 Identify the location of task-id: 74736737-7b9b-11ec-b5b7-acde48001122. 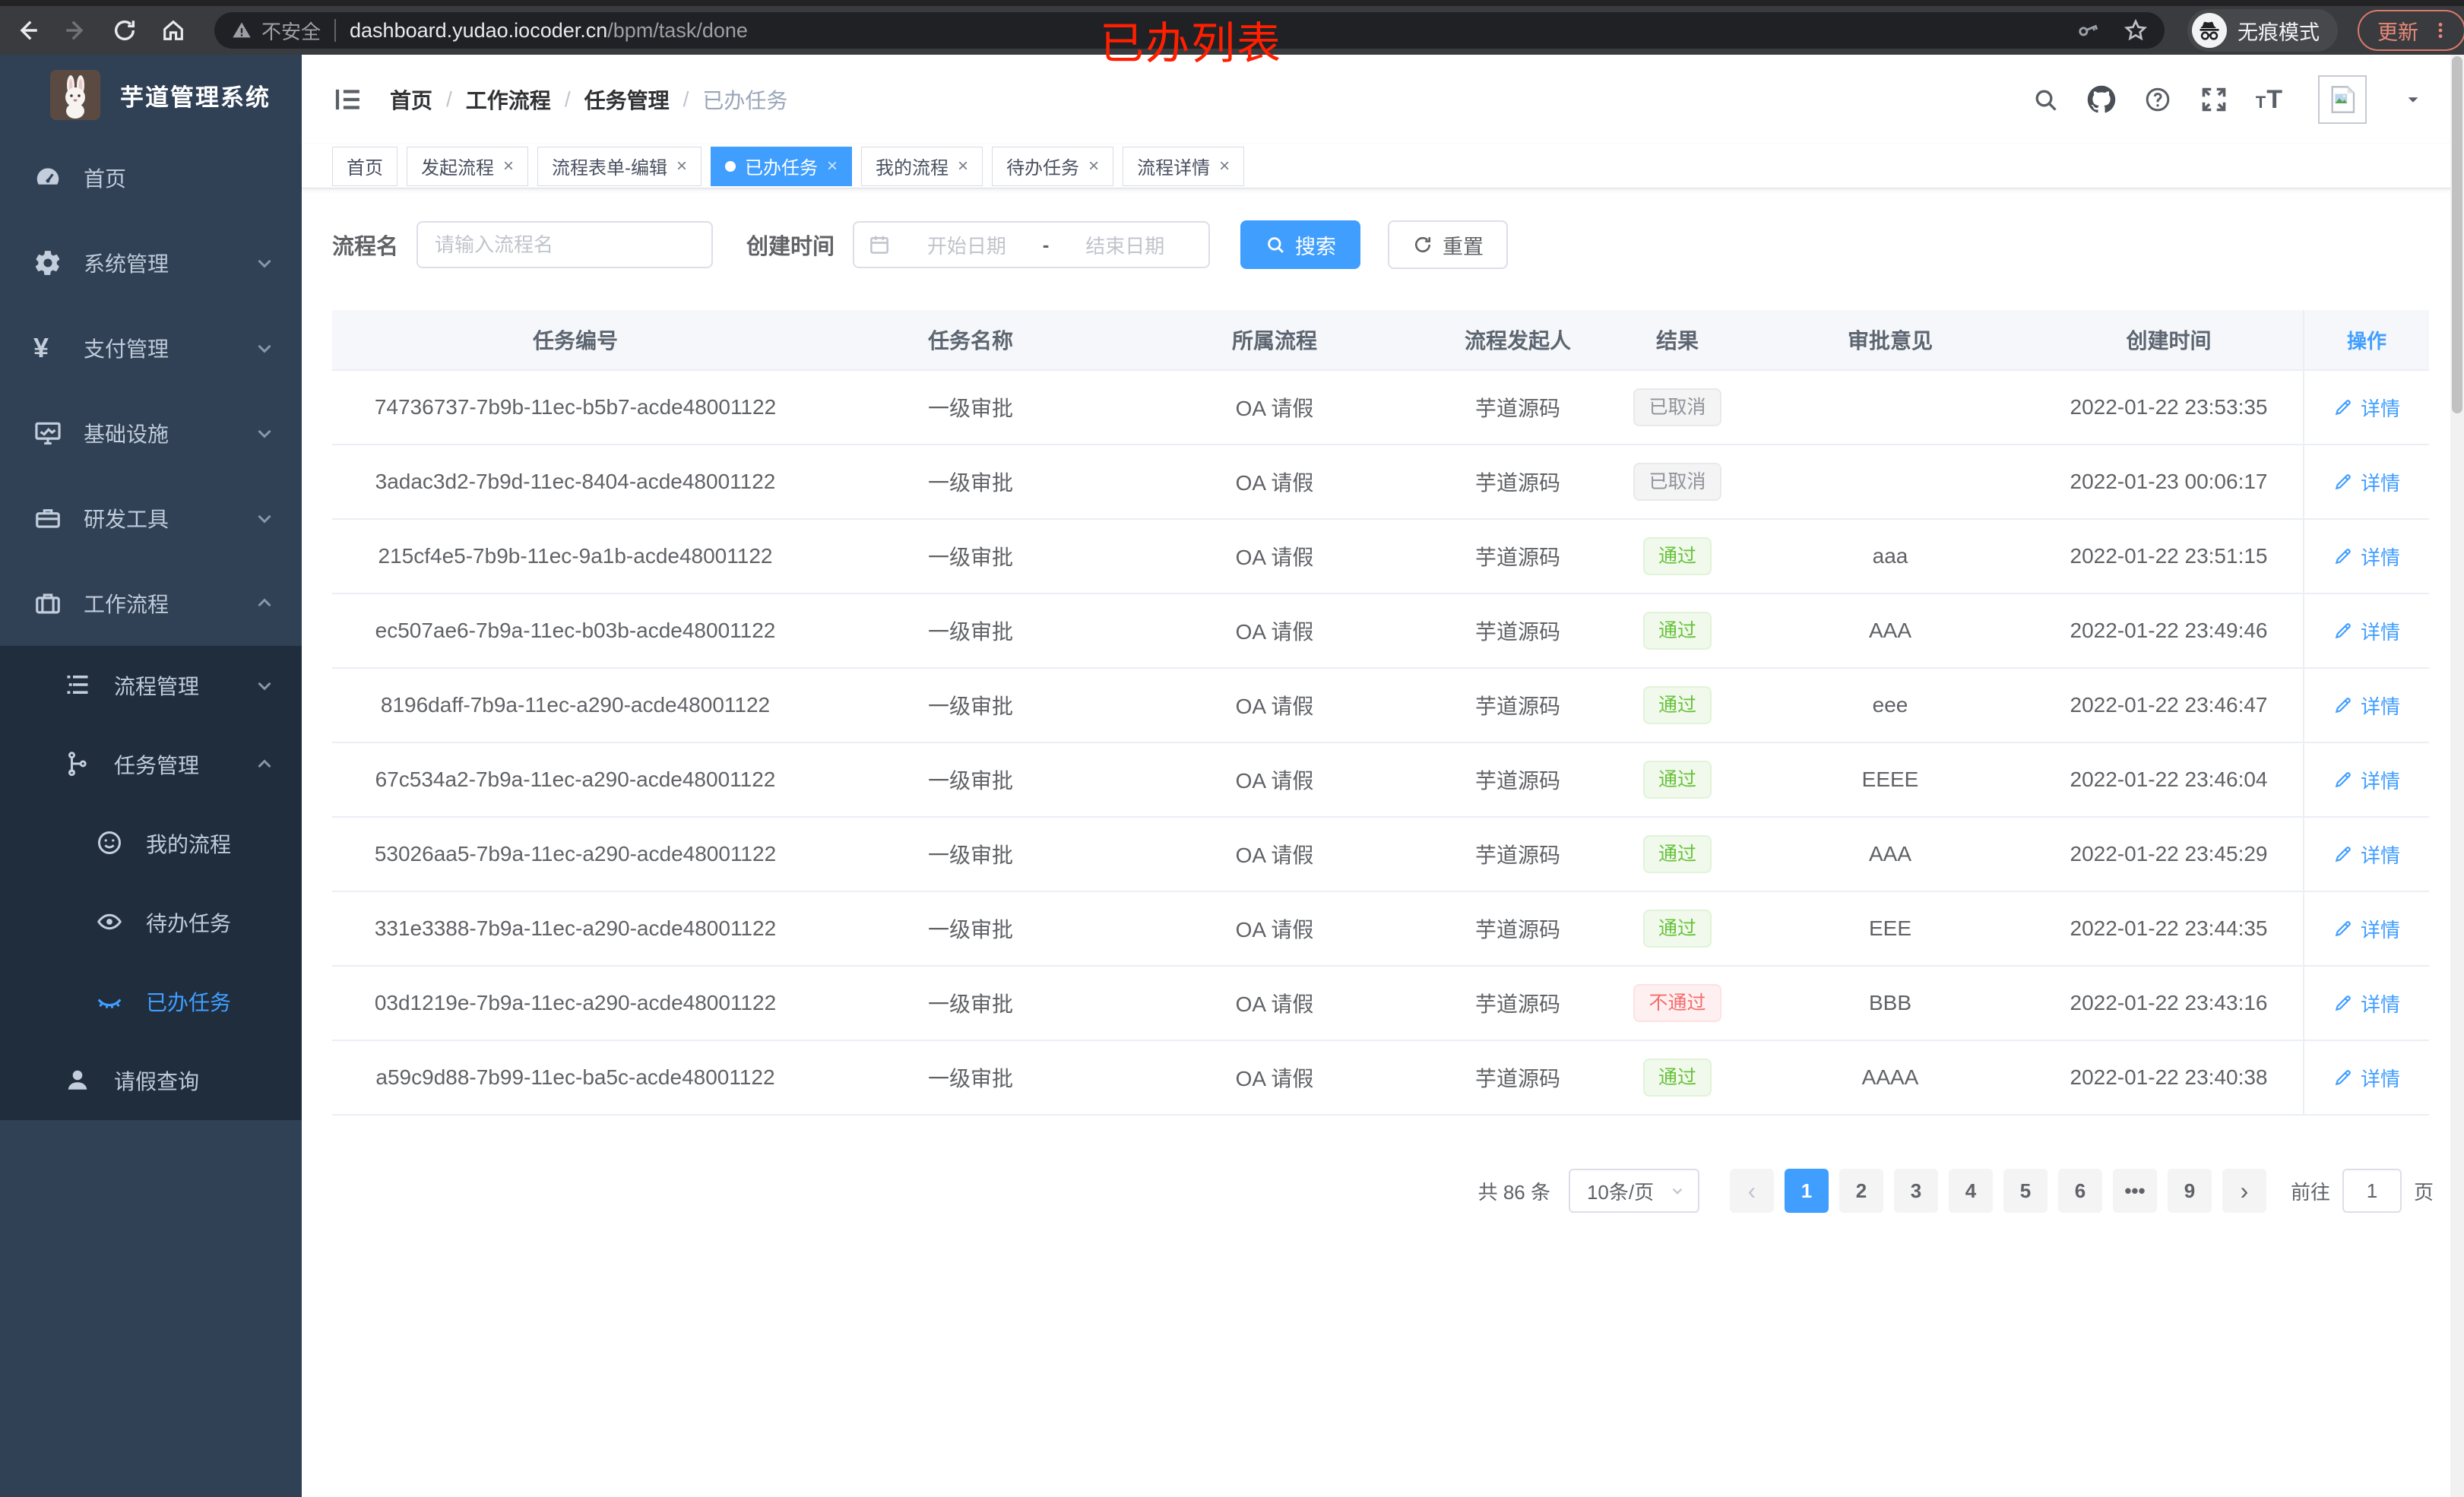
(575, 407).